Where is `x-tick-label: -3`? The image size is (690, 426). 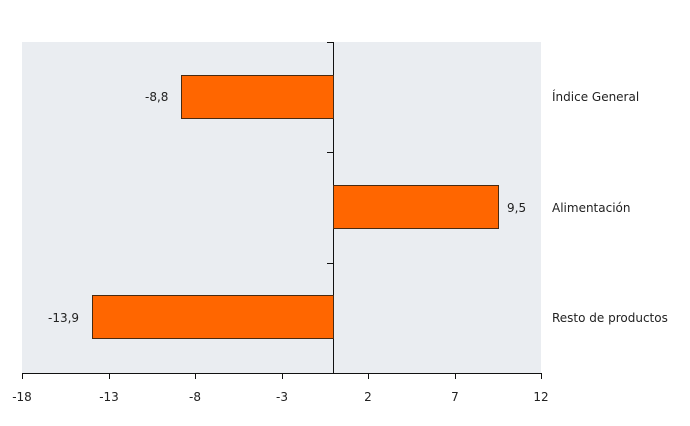
x-tick-label: -3 is located at coordinates (282, 397).